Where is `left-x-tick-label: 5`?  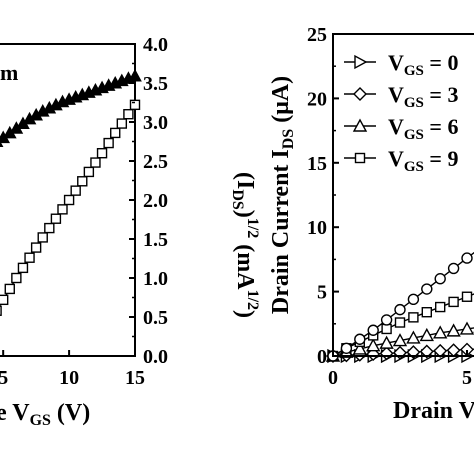 left-x-tick-label: 5 is located at coordinates (4, 378).